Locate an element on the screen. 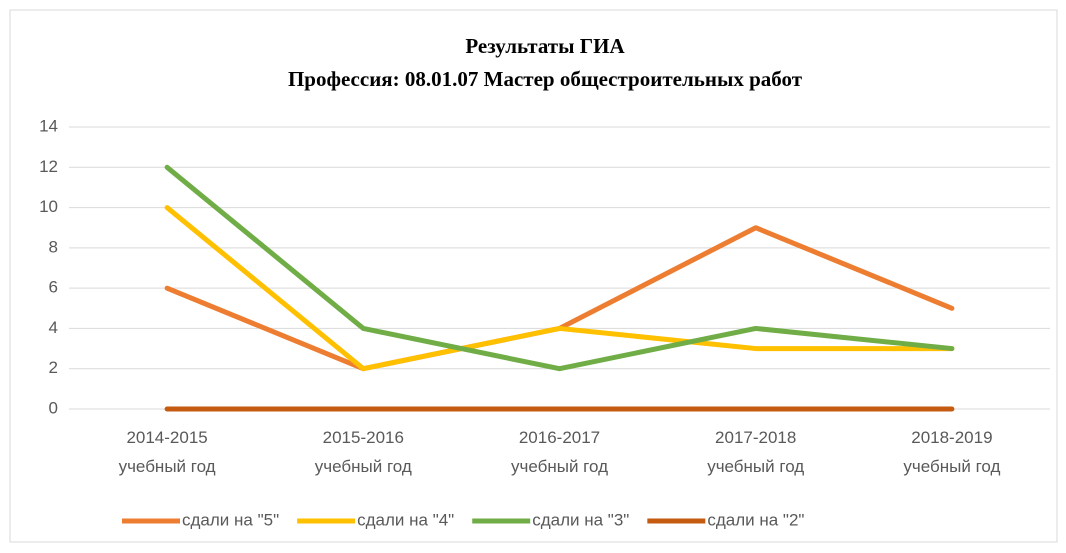  x-tick-label: 2015-2016 учебный год is located at coordinates (363, 452).